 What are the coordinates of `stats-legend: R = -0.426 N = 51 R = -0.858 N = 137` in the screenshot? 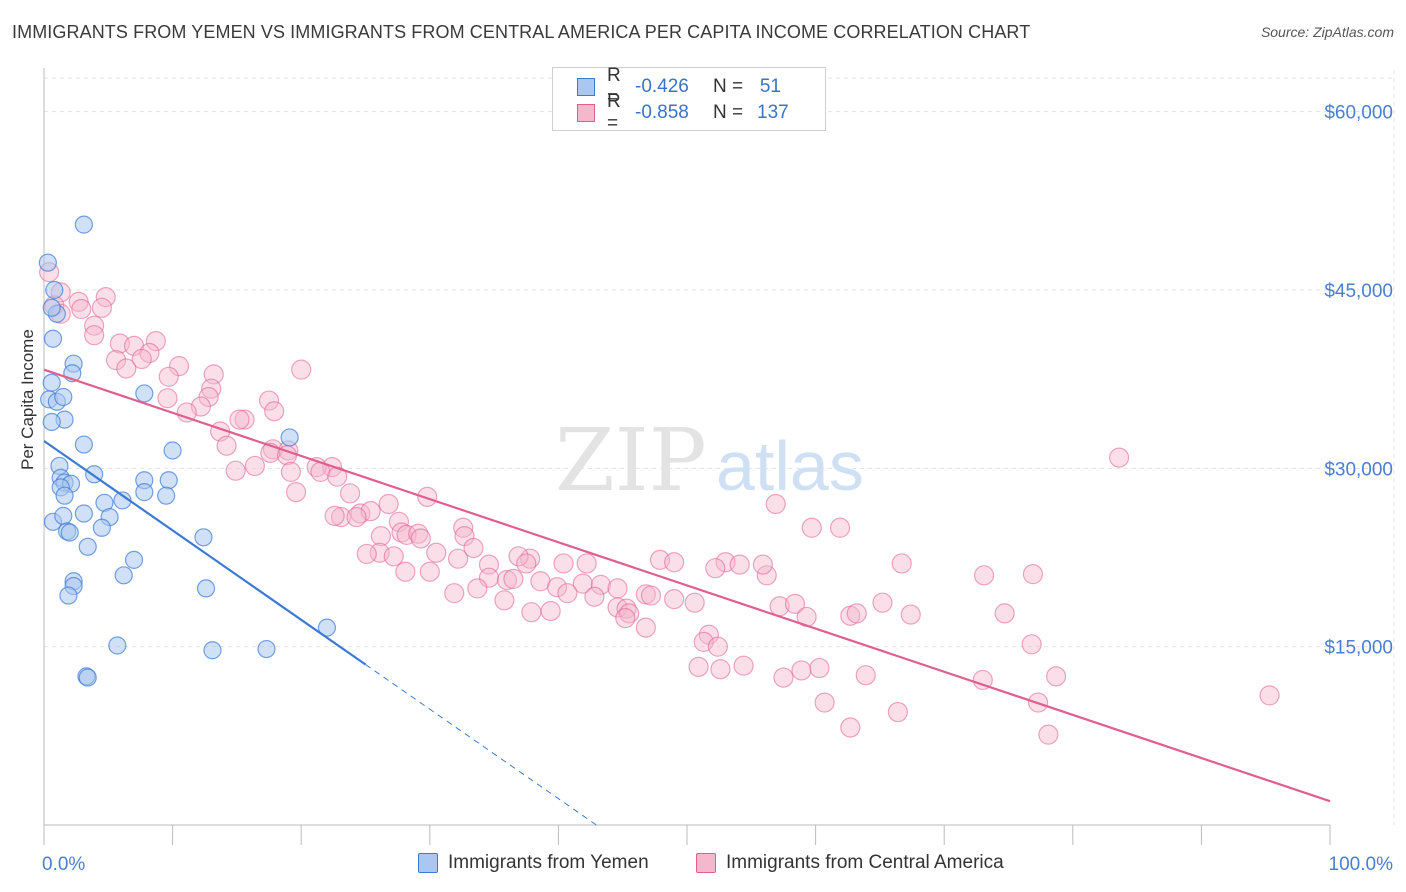 It's located at (689, 99).